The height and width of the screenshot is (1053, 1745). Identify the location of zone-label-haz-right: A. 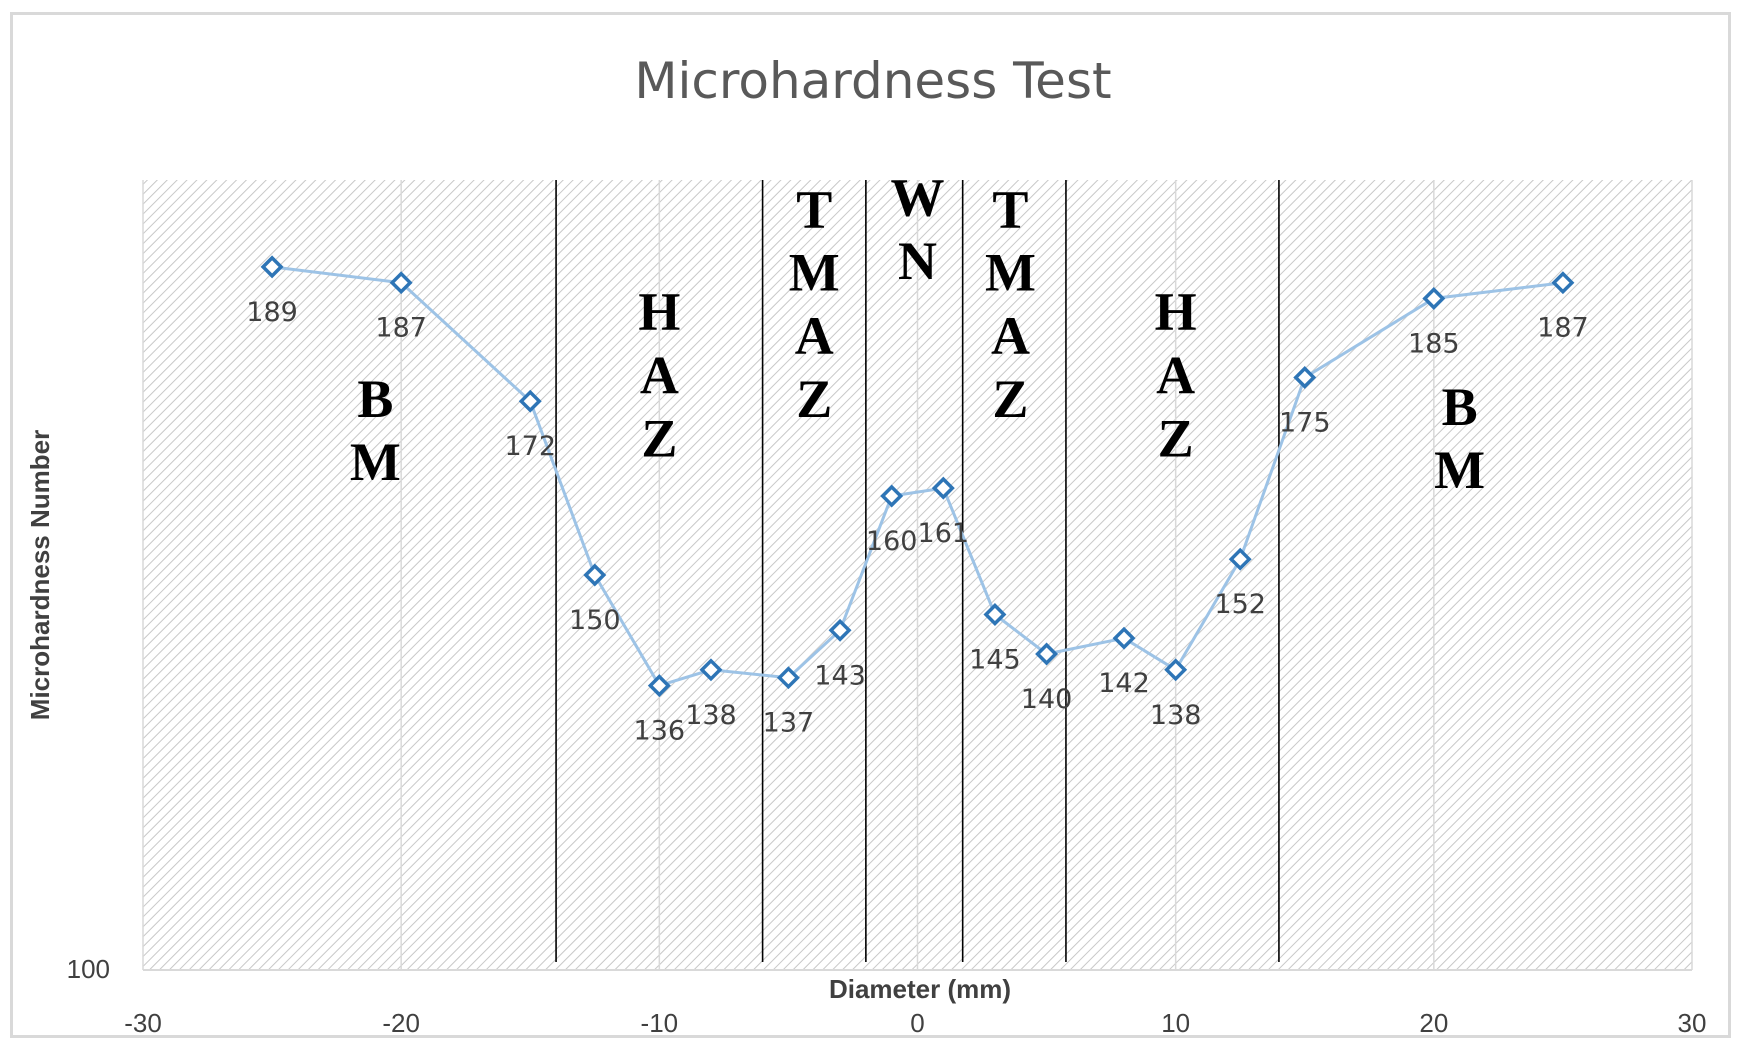
(1175, 375).